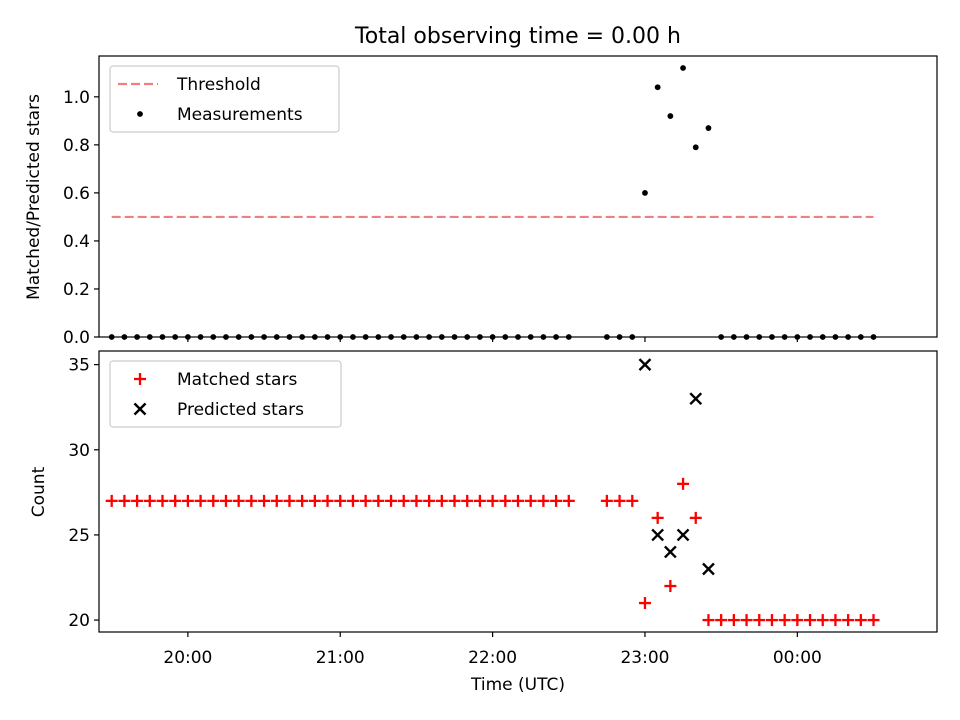 This screenshot has height=720, width=960. What do you see at coordinates (340, 658) in the screenshot?
I see `x-tick-label: 21:00` at bounding box center [340, 658].